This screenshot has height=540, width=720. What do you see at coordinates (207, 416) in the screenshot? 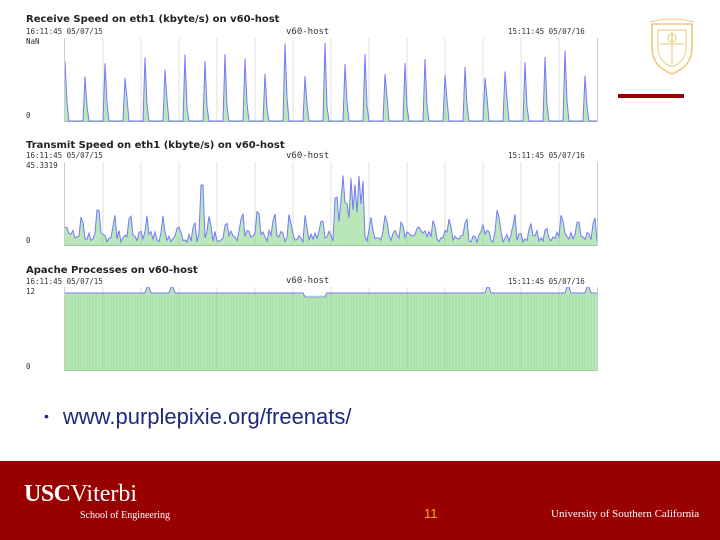
I see `freenats-link: www.purplepixie.org/freenats/` at bounding box center [207, 416].